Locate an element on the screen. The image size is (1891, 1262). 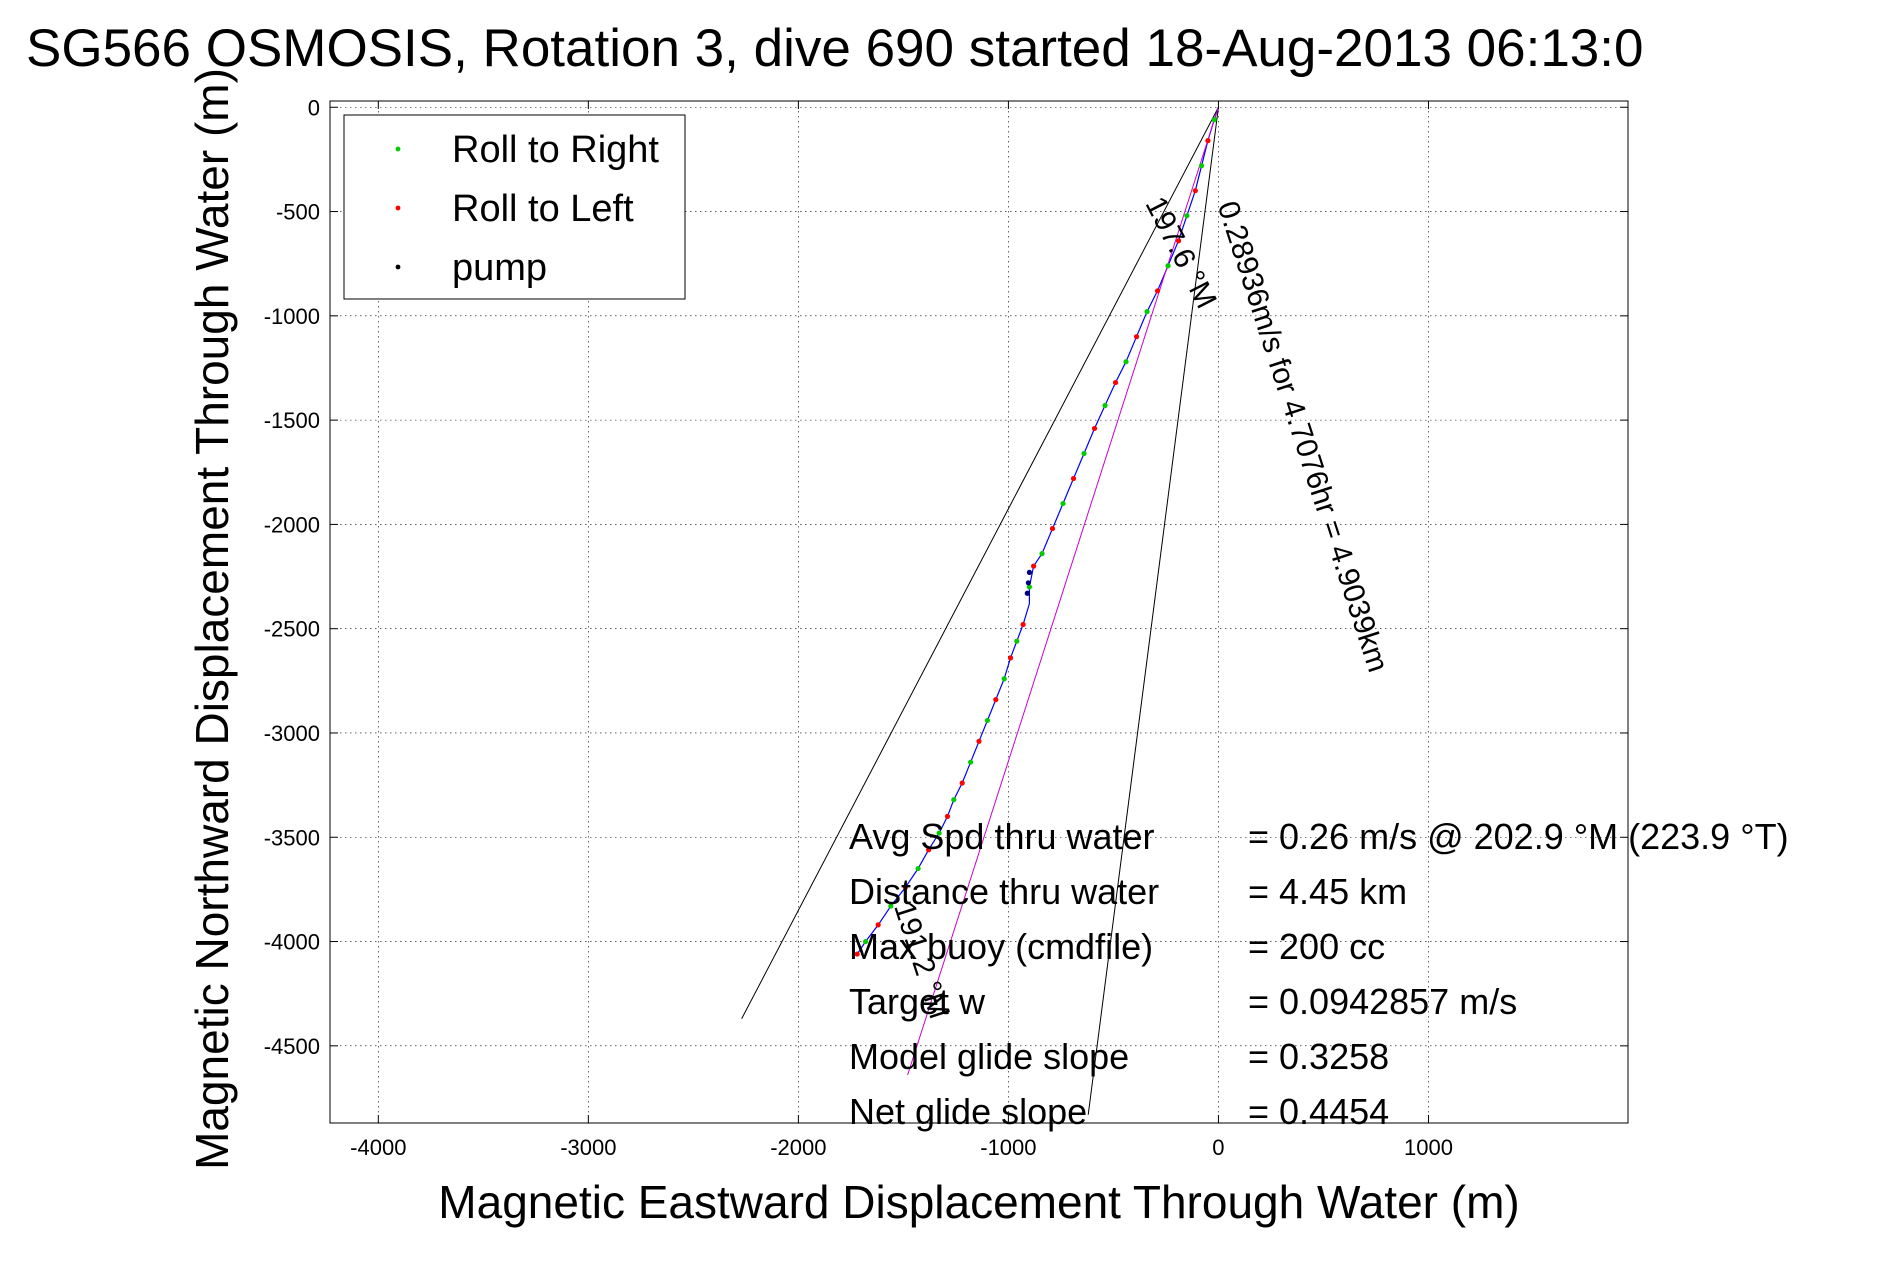
legend-label: Roll to Right is located at coordinates (555, 150).